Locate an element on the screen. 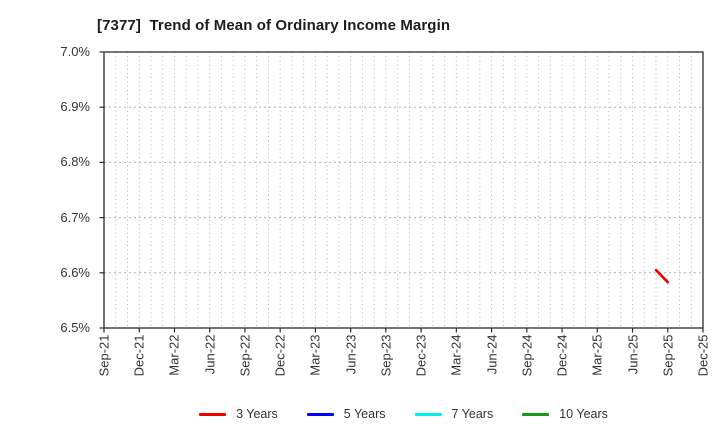 The image size is (720, 440). legend-label-7-years: 7 Years is located at coordinates (472, 414).